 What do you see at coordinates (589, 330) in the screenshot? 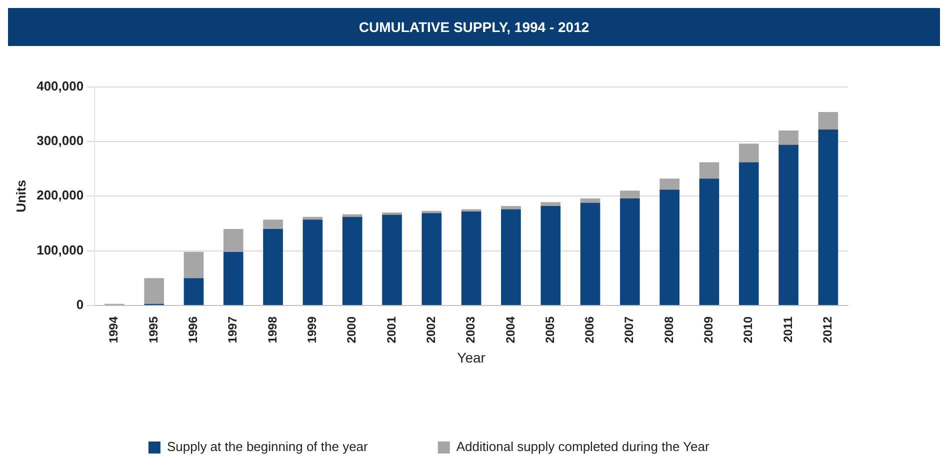
I see `x-tick-label: 2006` at bounding box center [589, 330].